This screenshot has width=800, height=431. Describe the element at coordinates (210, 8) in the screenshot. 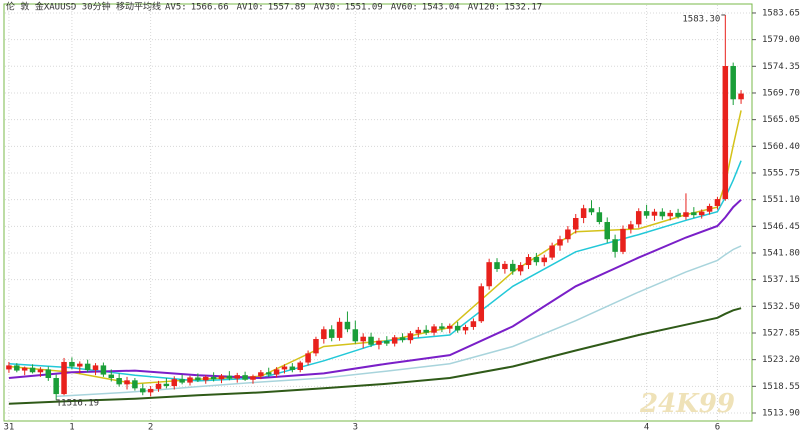

I see `legend-value: 1566.66` at that location.